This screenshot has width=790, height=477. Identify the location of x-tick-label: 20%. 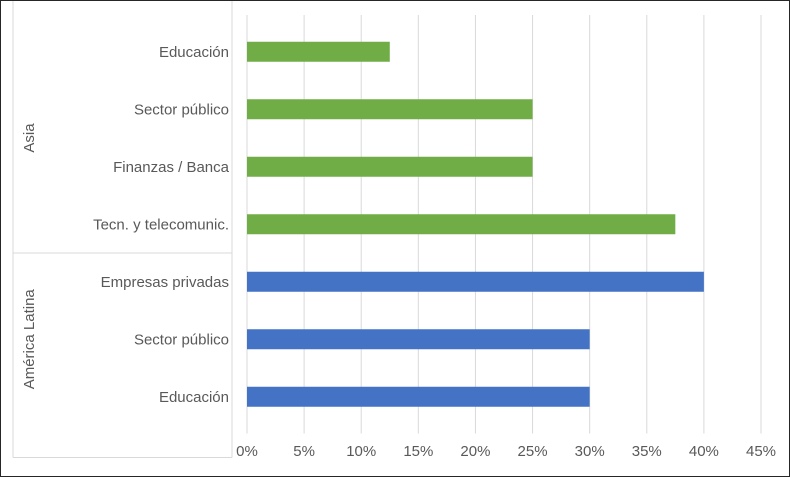
(475, 451).